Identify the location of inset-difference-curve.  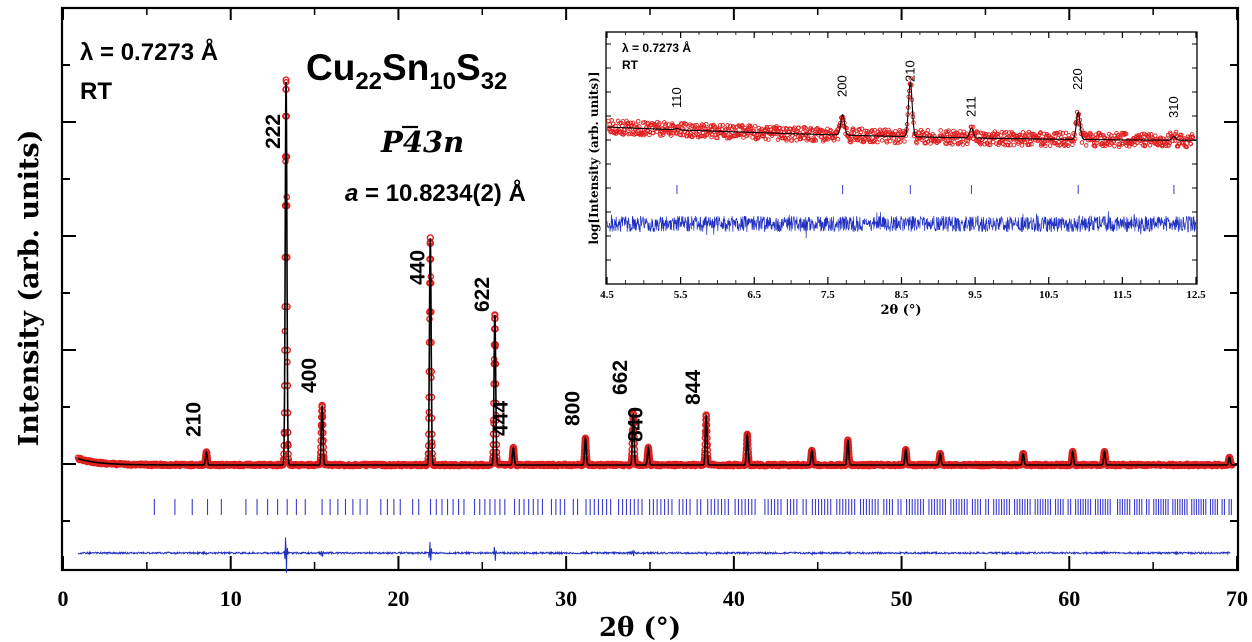
(901, 225).